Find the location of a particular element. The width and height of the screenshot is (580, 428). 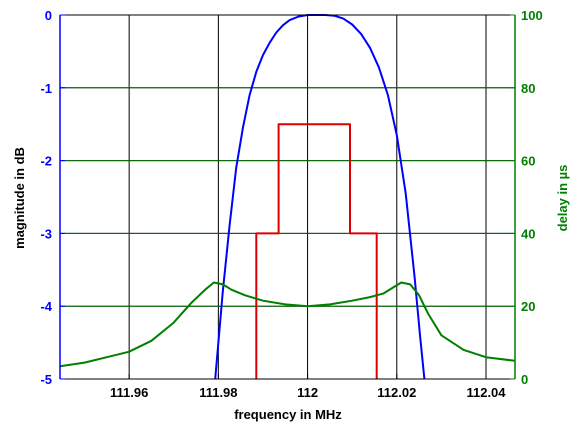

mask-line is located at coordinates (316, 251).